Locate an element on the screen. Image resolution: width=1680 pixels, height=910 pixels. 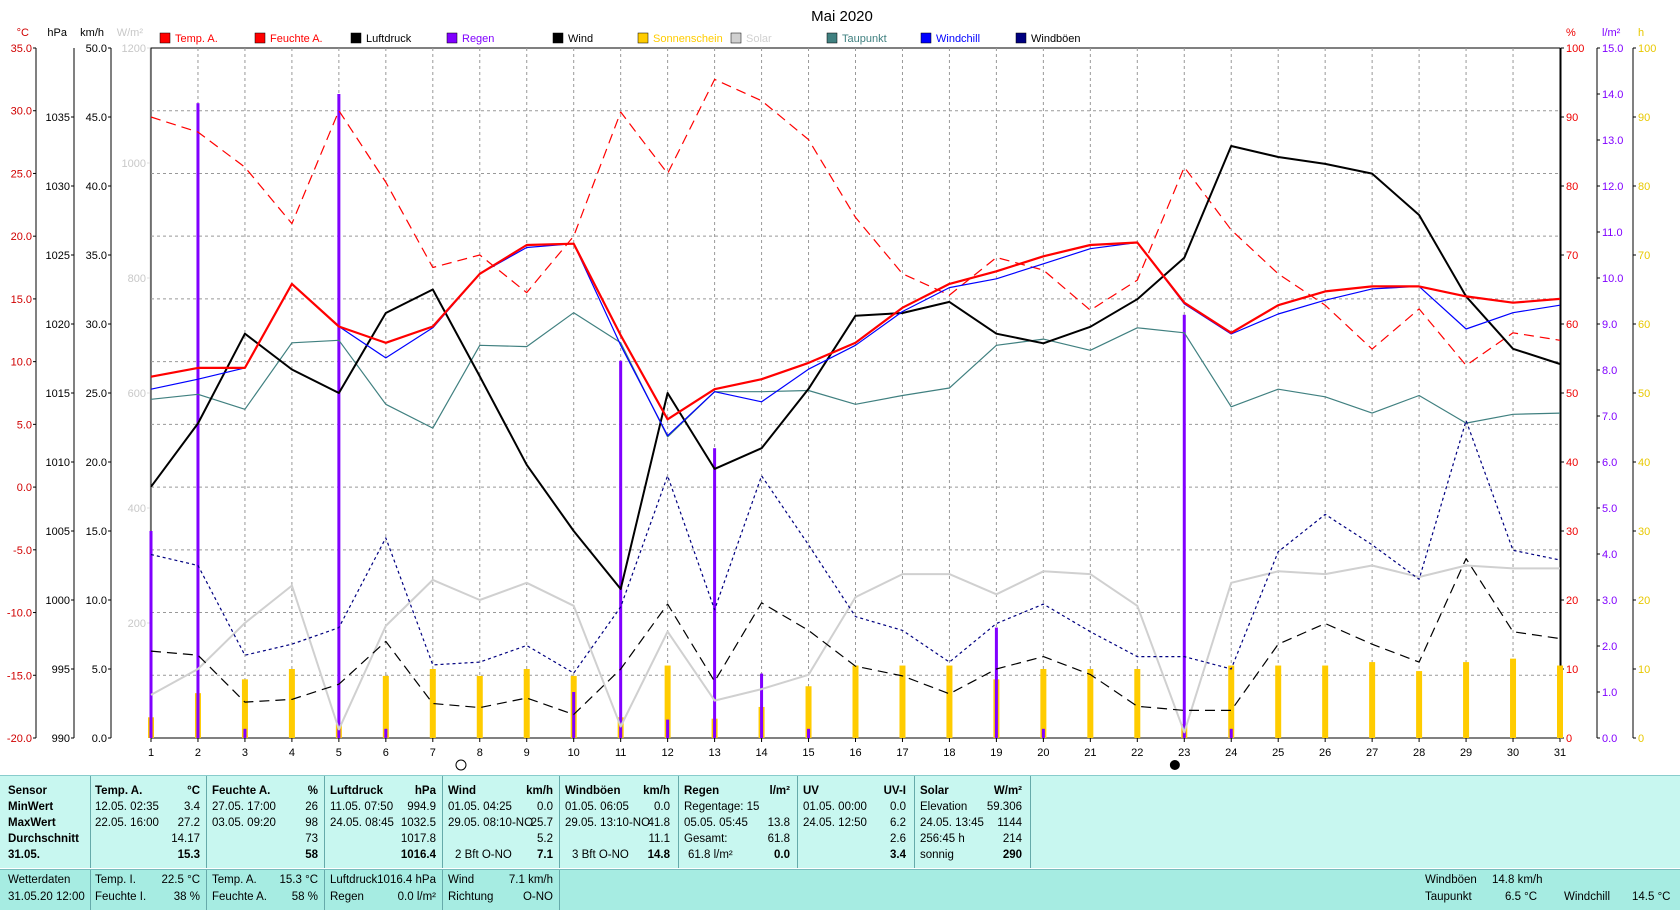
tick-label-rain: 7.0 is located at coordinates (1609, 417).